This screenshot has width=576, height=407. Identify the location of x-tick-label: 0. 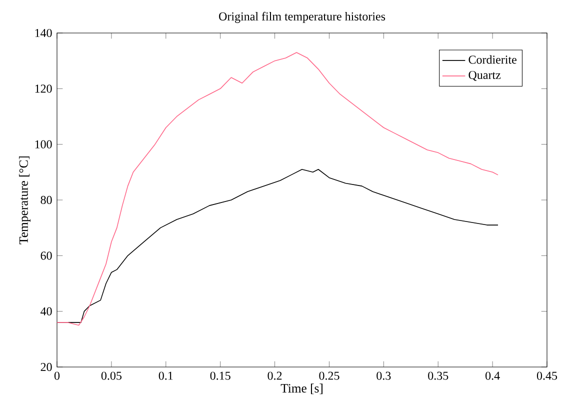
(57, 376).